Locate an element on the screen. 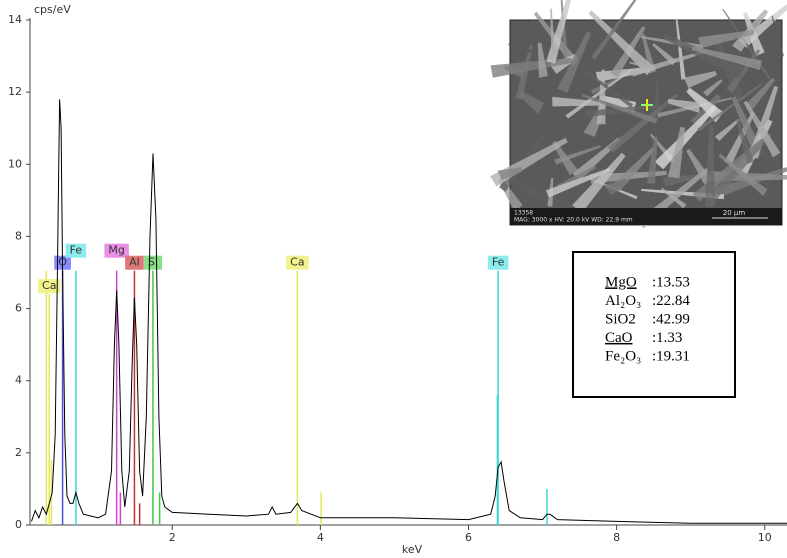 Image resolution: width=787 pixels, height=558 pixels. x-axis-label: keV is located at coordinates (412, 549).